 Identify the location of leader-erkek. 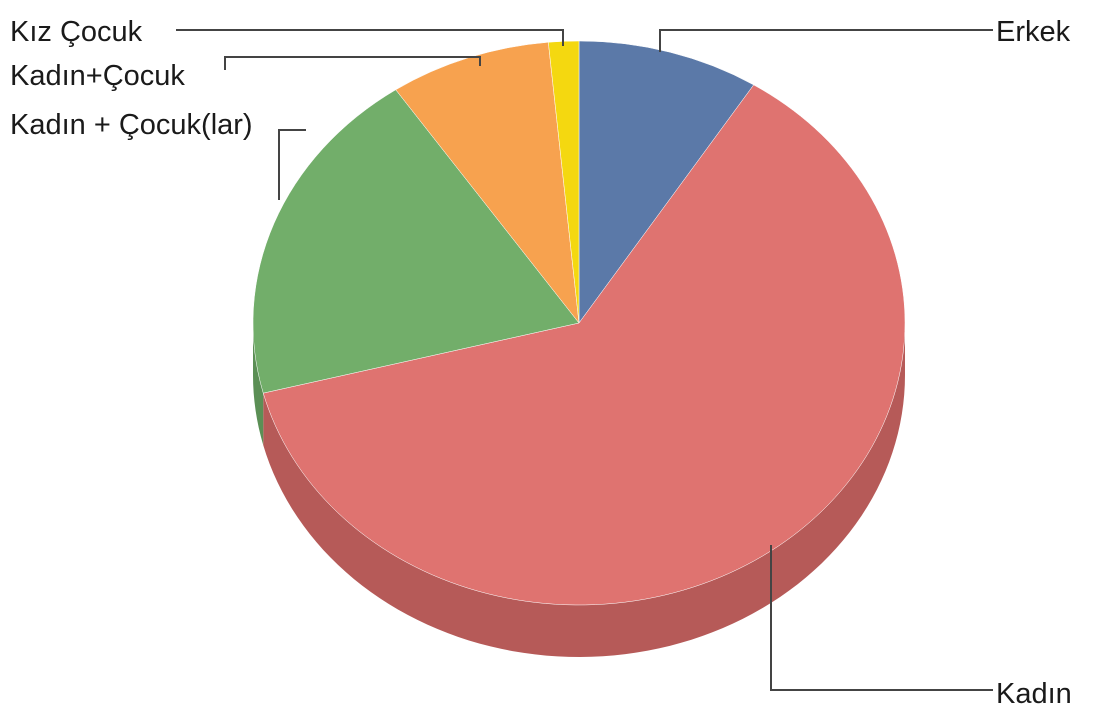
(826, 40).